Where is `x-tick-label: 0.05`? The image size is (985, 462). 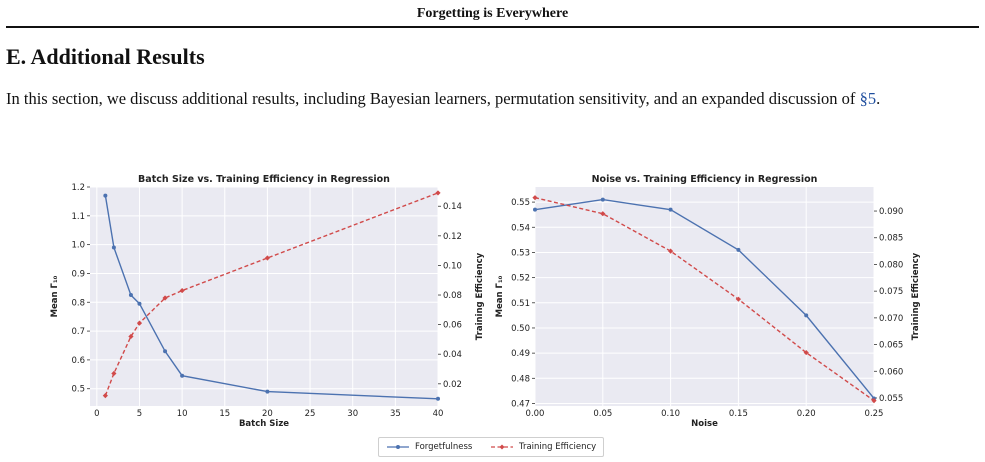 x-tick-label: 0.05 is located at coordinates (602, 414).